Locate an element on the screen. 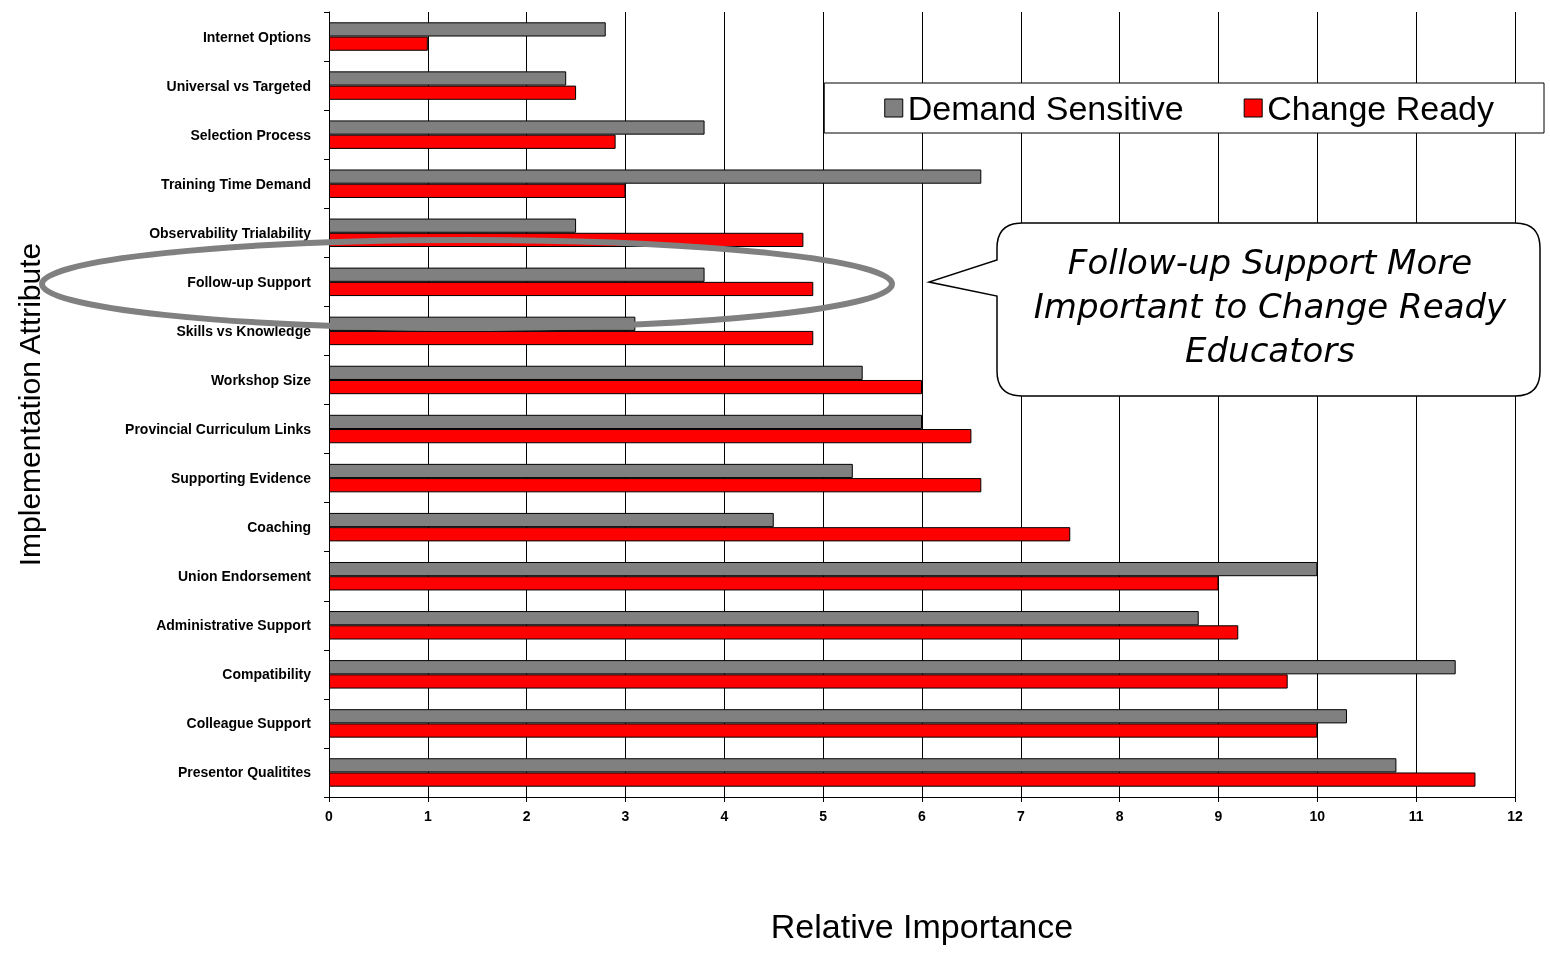 This screenshot has width=1550, height=960. legend-label: Change Ready is located at coordinates (1380, 108).